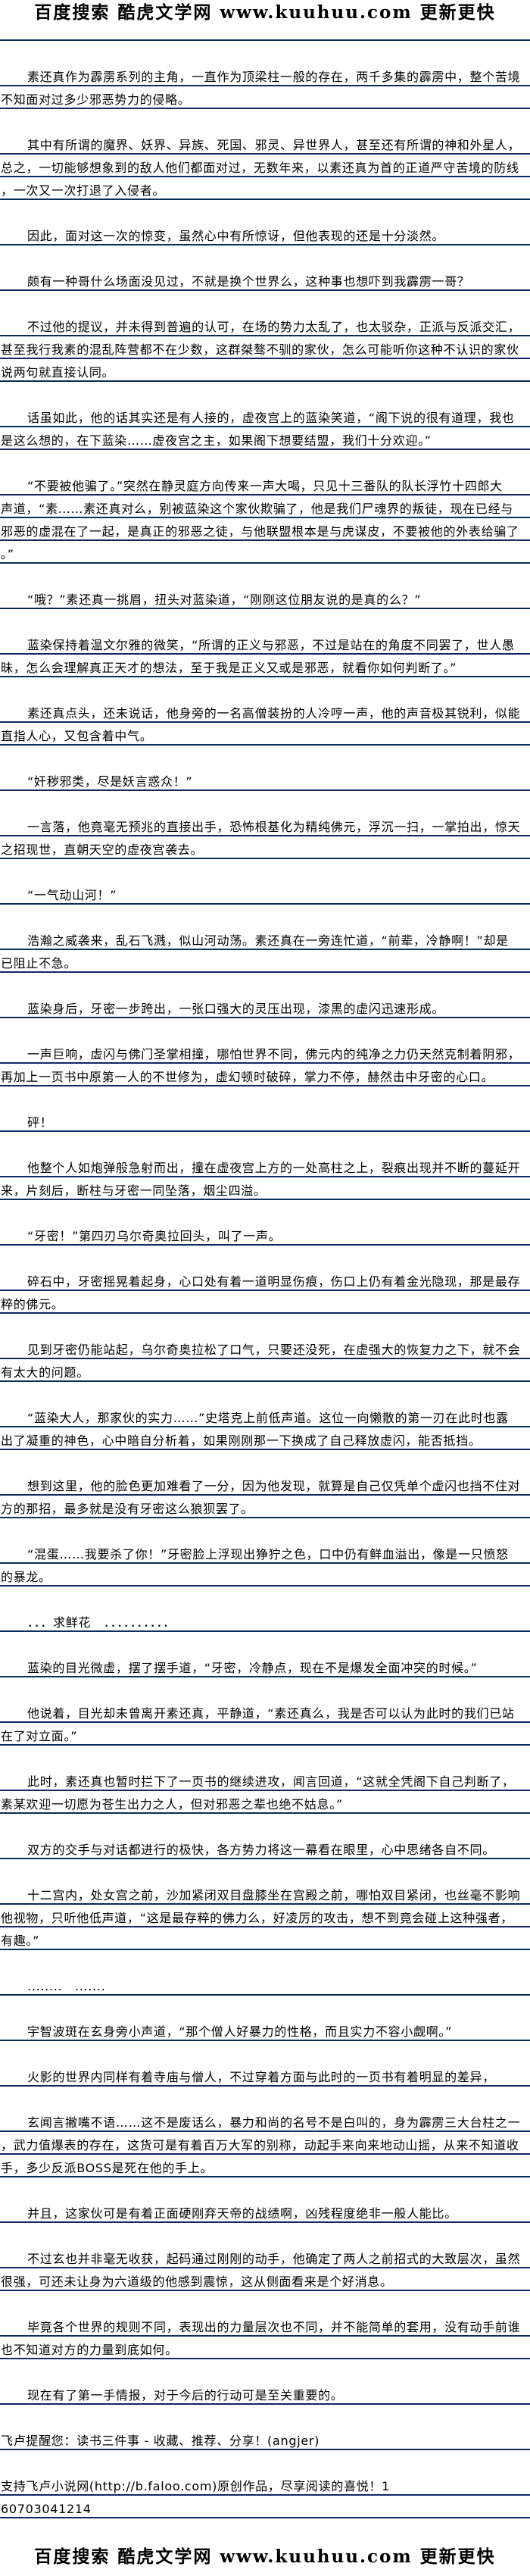  I want to click on paragraph: “奸秽邪类，尽是妖言惑众！”, so click(265, 780).